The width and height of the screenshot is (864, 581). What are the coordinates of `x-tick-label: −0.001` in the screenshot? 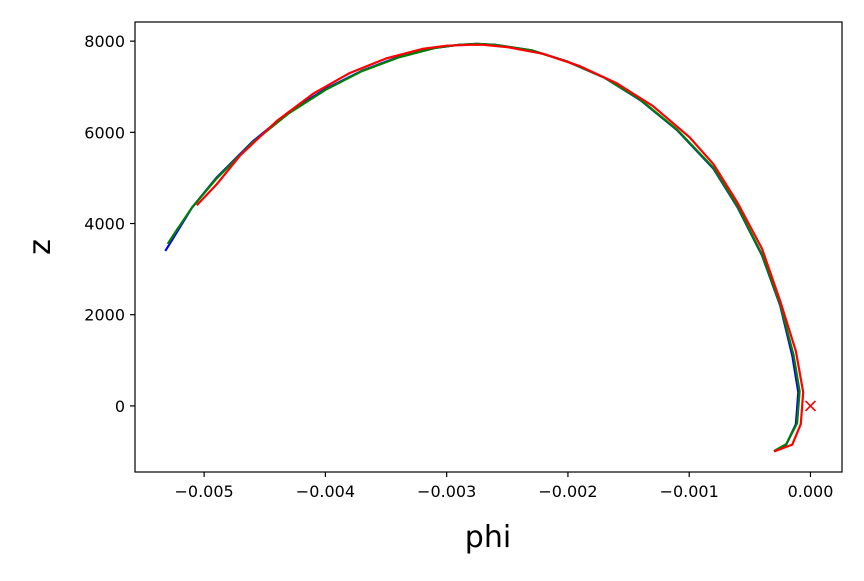 It's located at (689, 491).